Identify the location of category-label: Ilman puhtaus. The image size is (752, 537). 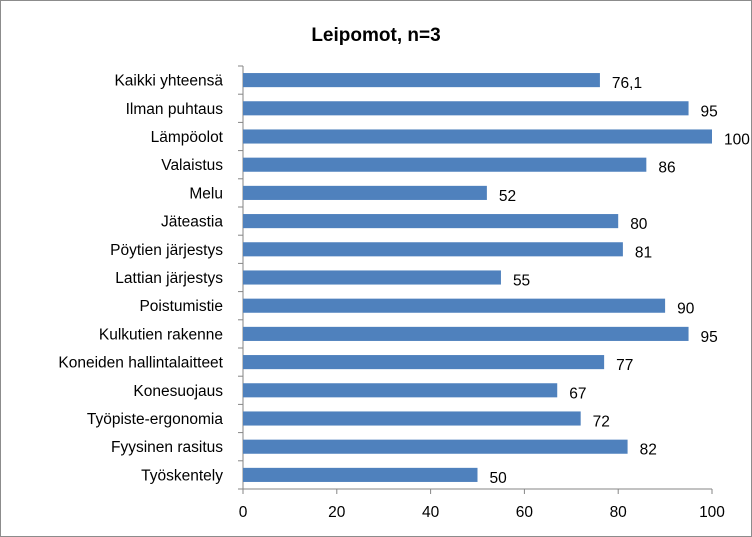
(175, 109).